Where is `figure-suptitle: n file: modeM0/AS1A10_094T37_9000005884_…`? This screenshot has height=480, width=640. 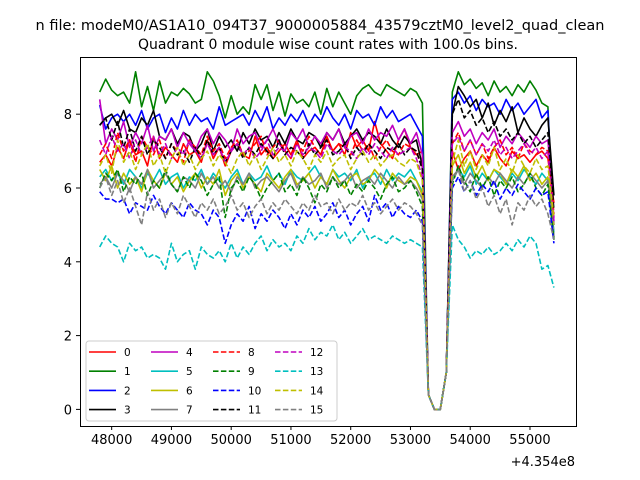
figure-suptitle: n file: modeM0/AS1A10_094T37_9000005884_… is located at coordinates (320, 26).